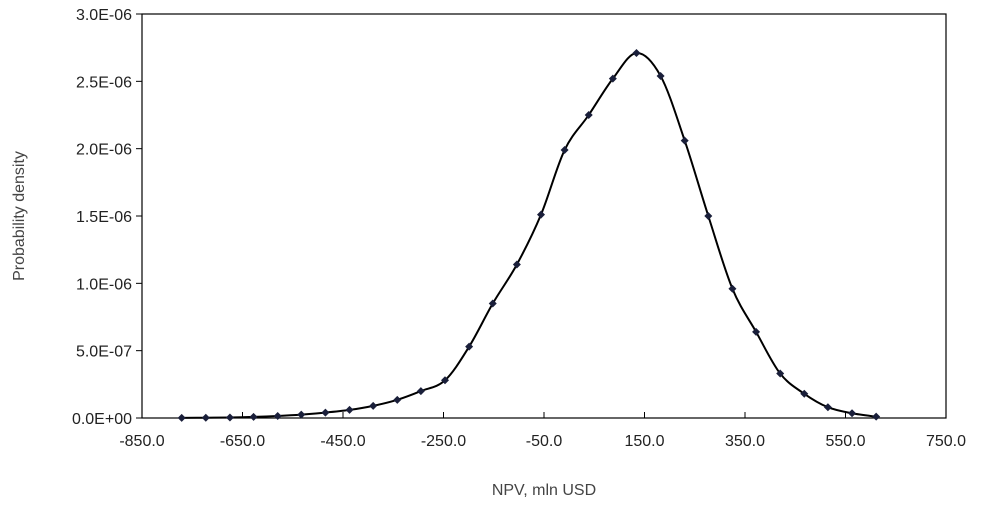  Describe the element at coordinates (342, 441) in the screenshot. I see `x-tick-label: -450.0` at that location.